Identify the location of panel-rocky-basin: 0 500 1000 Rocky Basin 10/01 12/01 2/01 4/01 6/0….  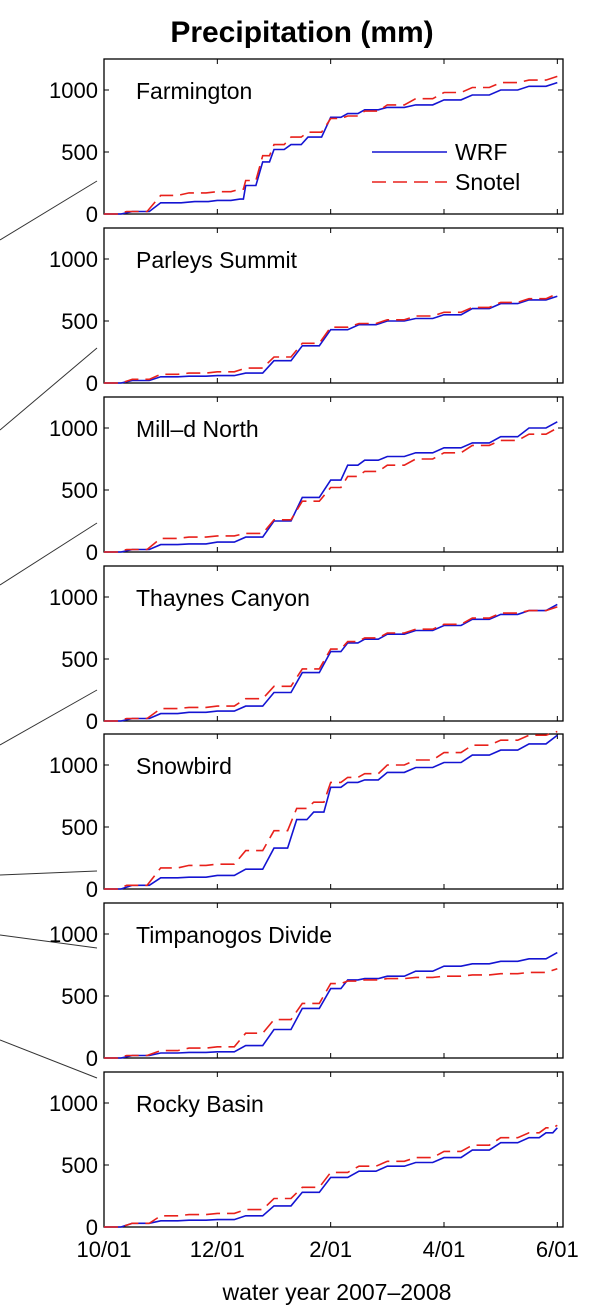
(314, 1166).